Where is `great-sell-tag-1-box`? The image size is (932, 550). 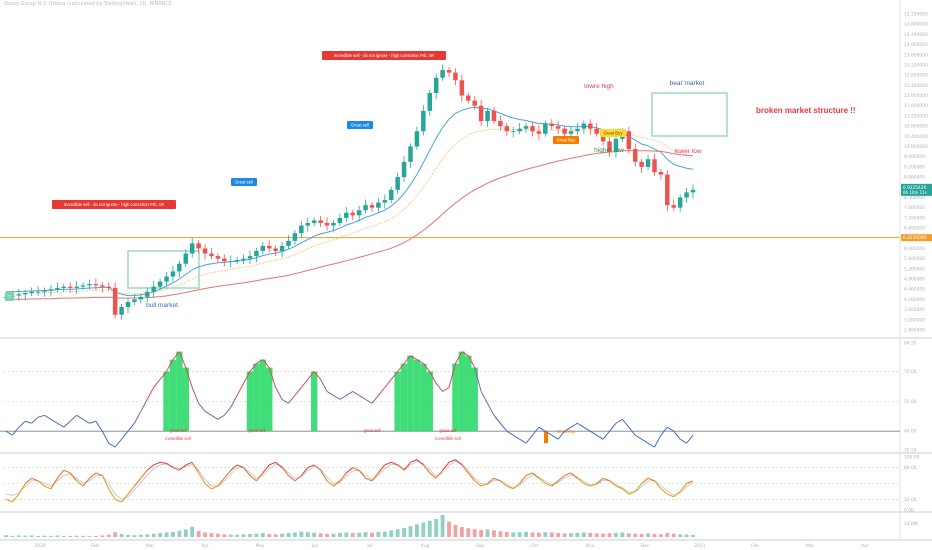 great-sell-tag-1-box is located at coordinates (244, 182).